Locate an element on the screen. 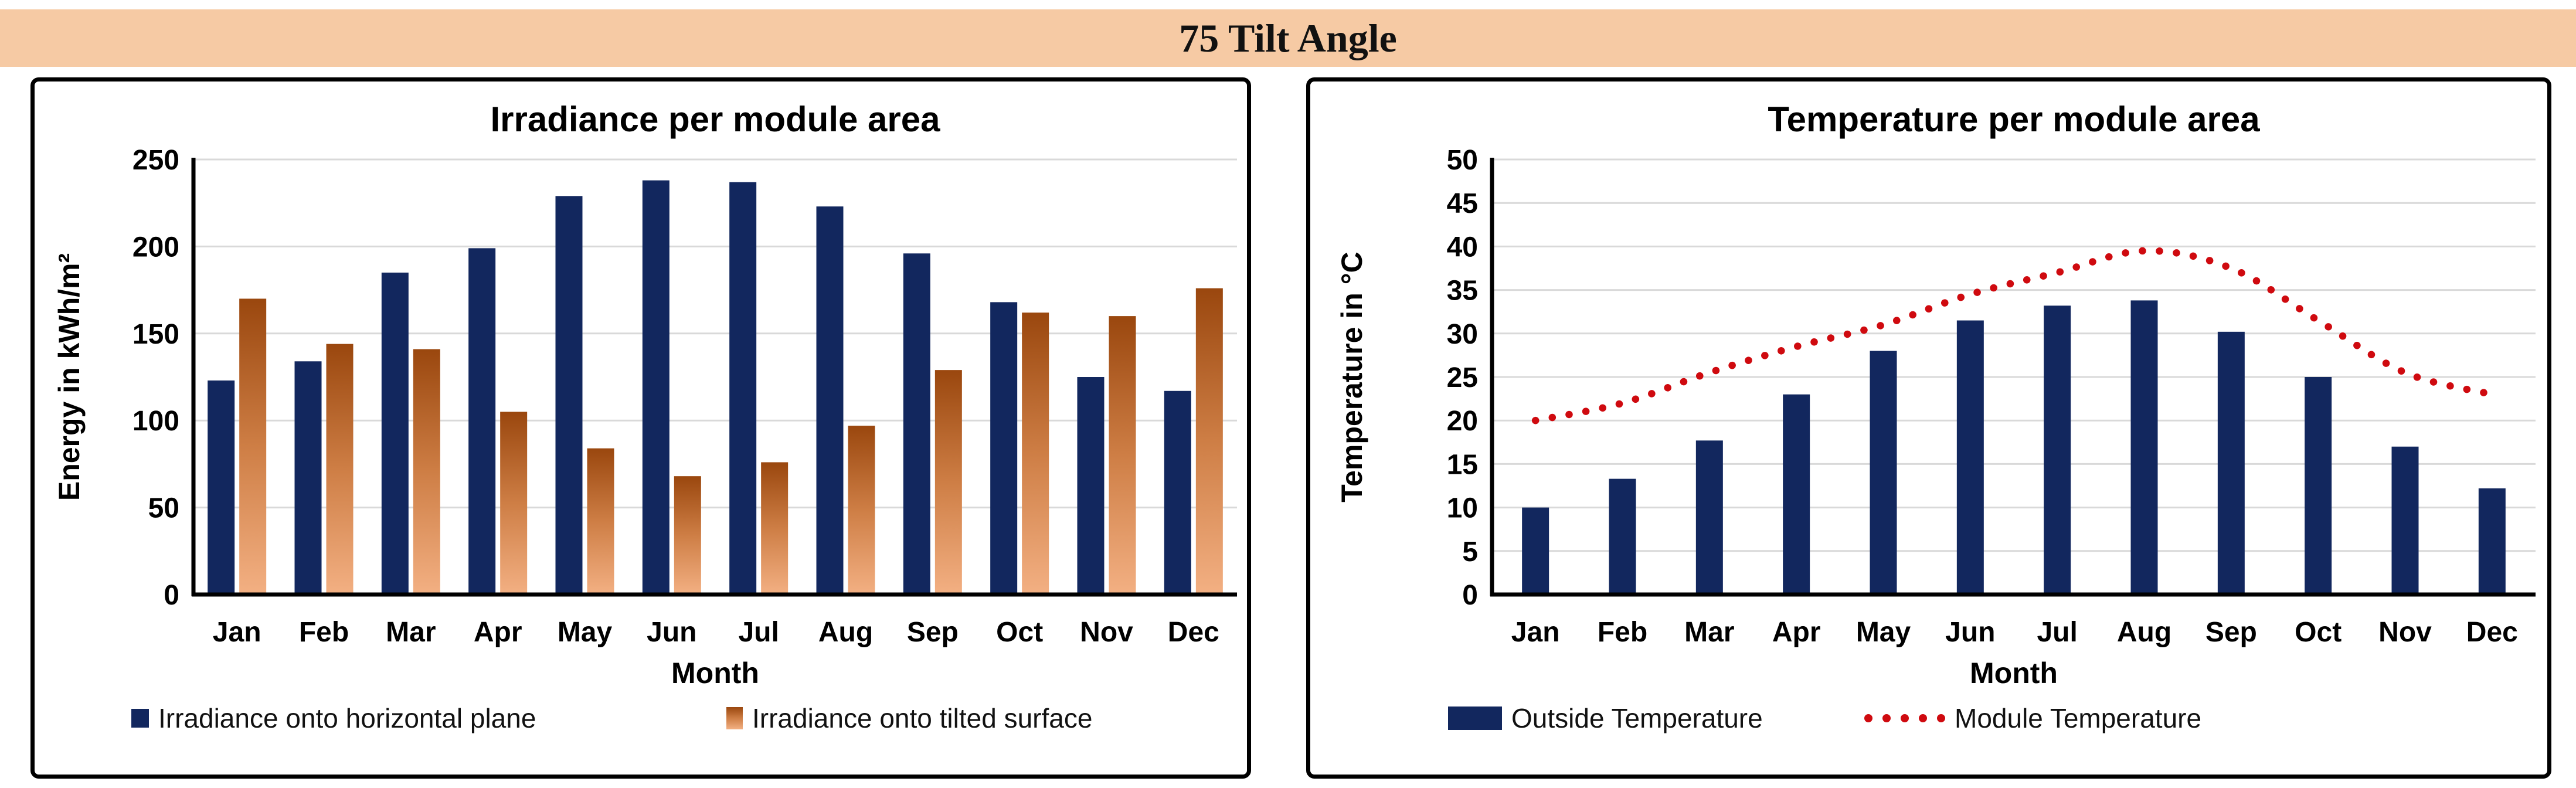  y-tick-label: 200 is located at coordinates (156, 248).